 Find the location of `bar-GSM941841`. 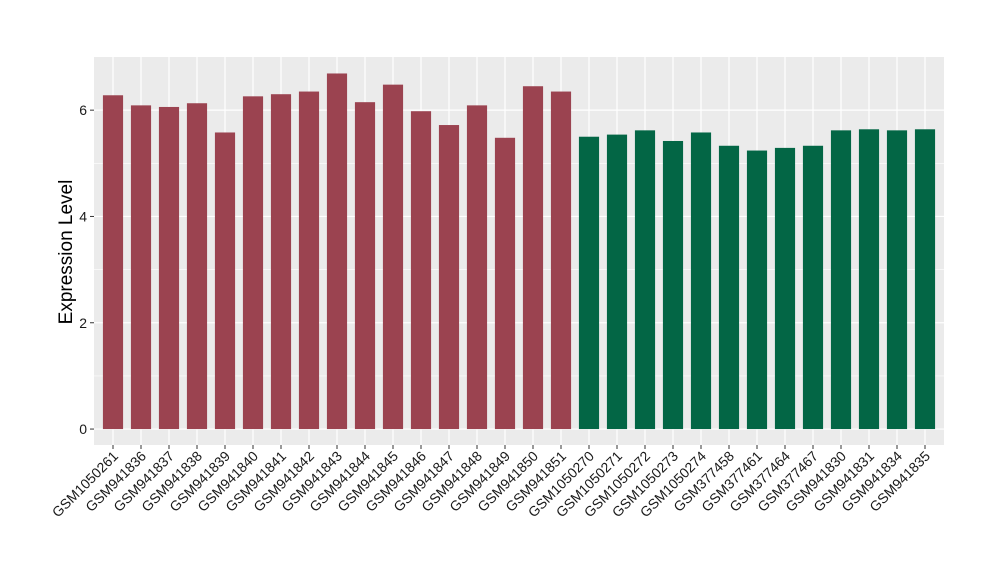

bar-GSM941841 is located at coordinates (281, 262).